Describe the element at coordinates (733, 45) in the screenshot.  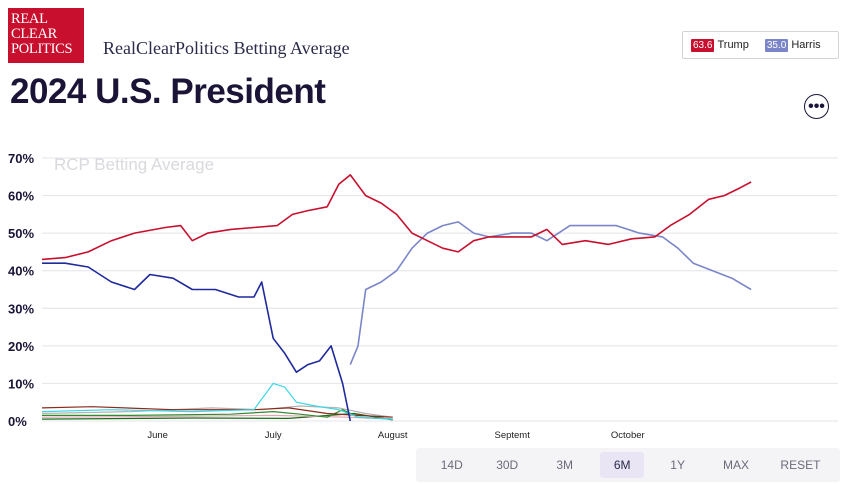
I see `legend-name: Trump` at that location.